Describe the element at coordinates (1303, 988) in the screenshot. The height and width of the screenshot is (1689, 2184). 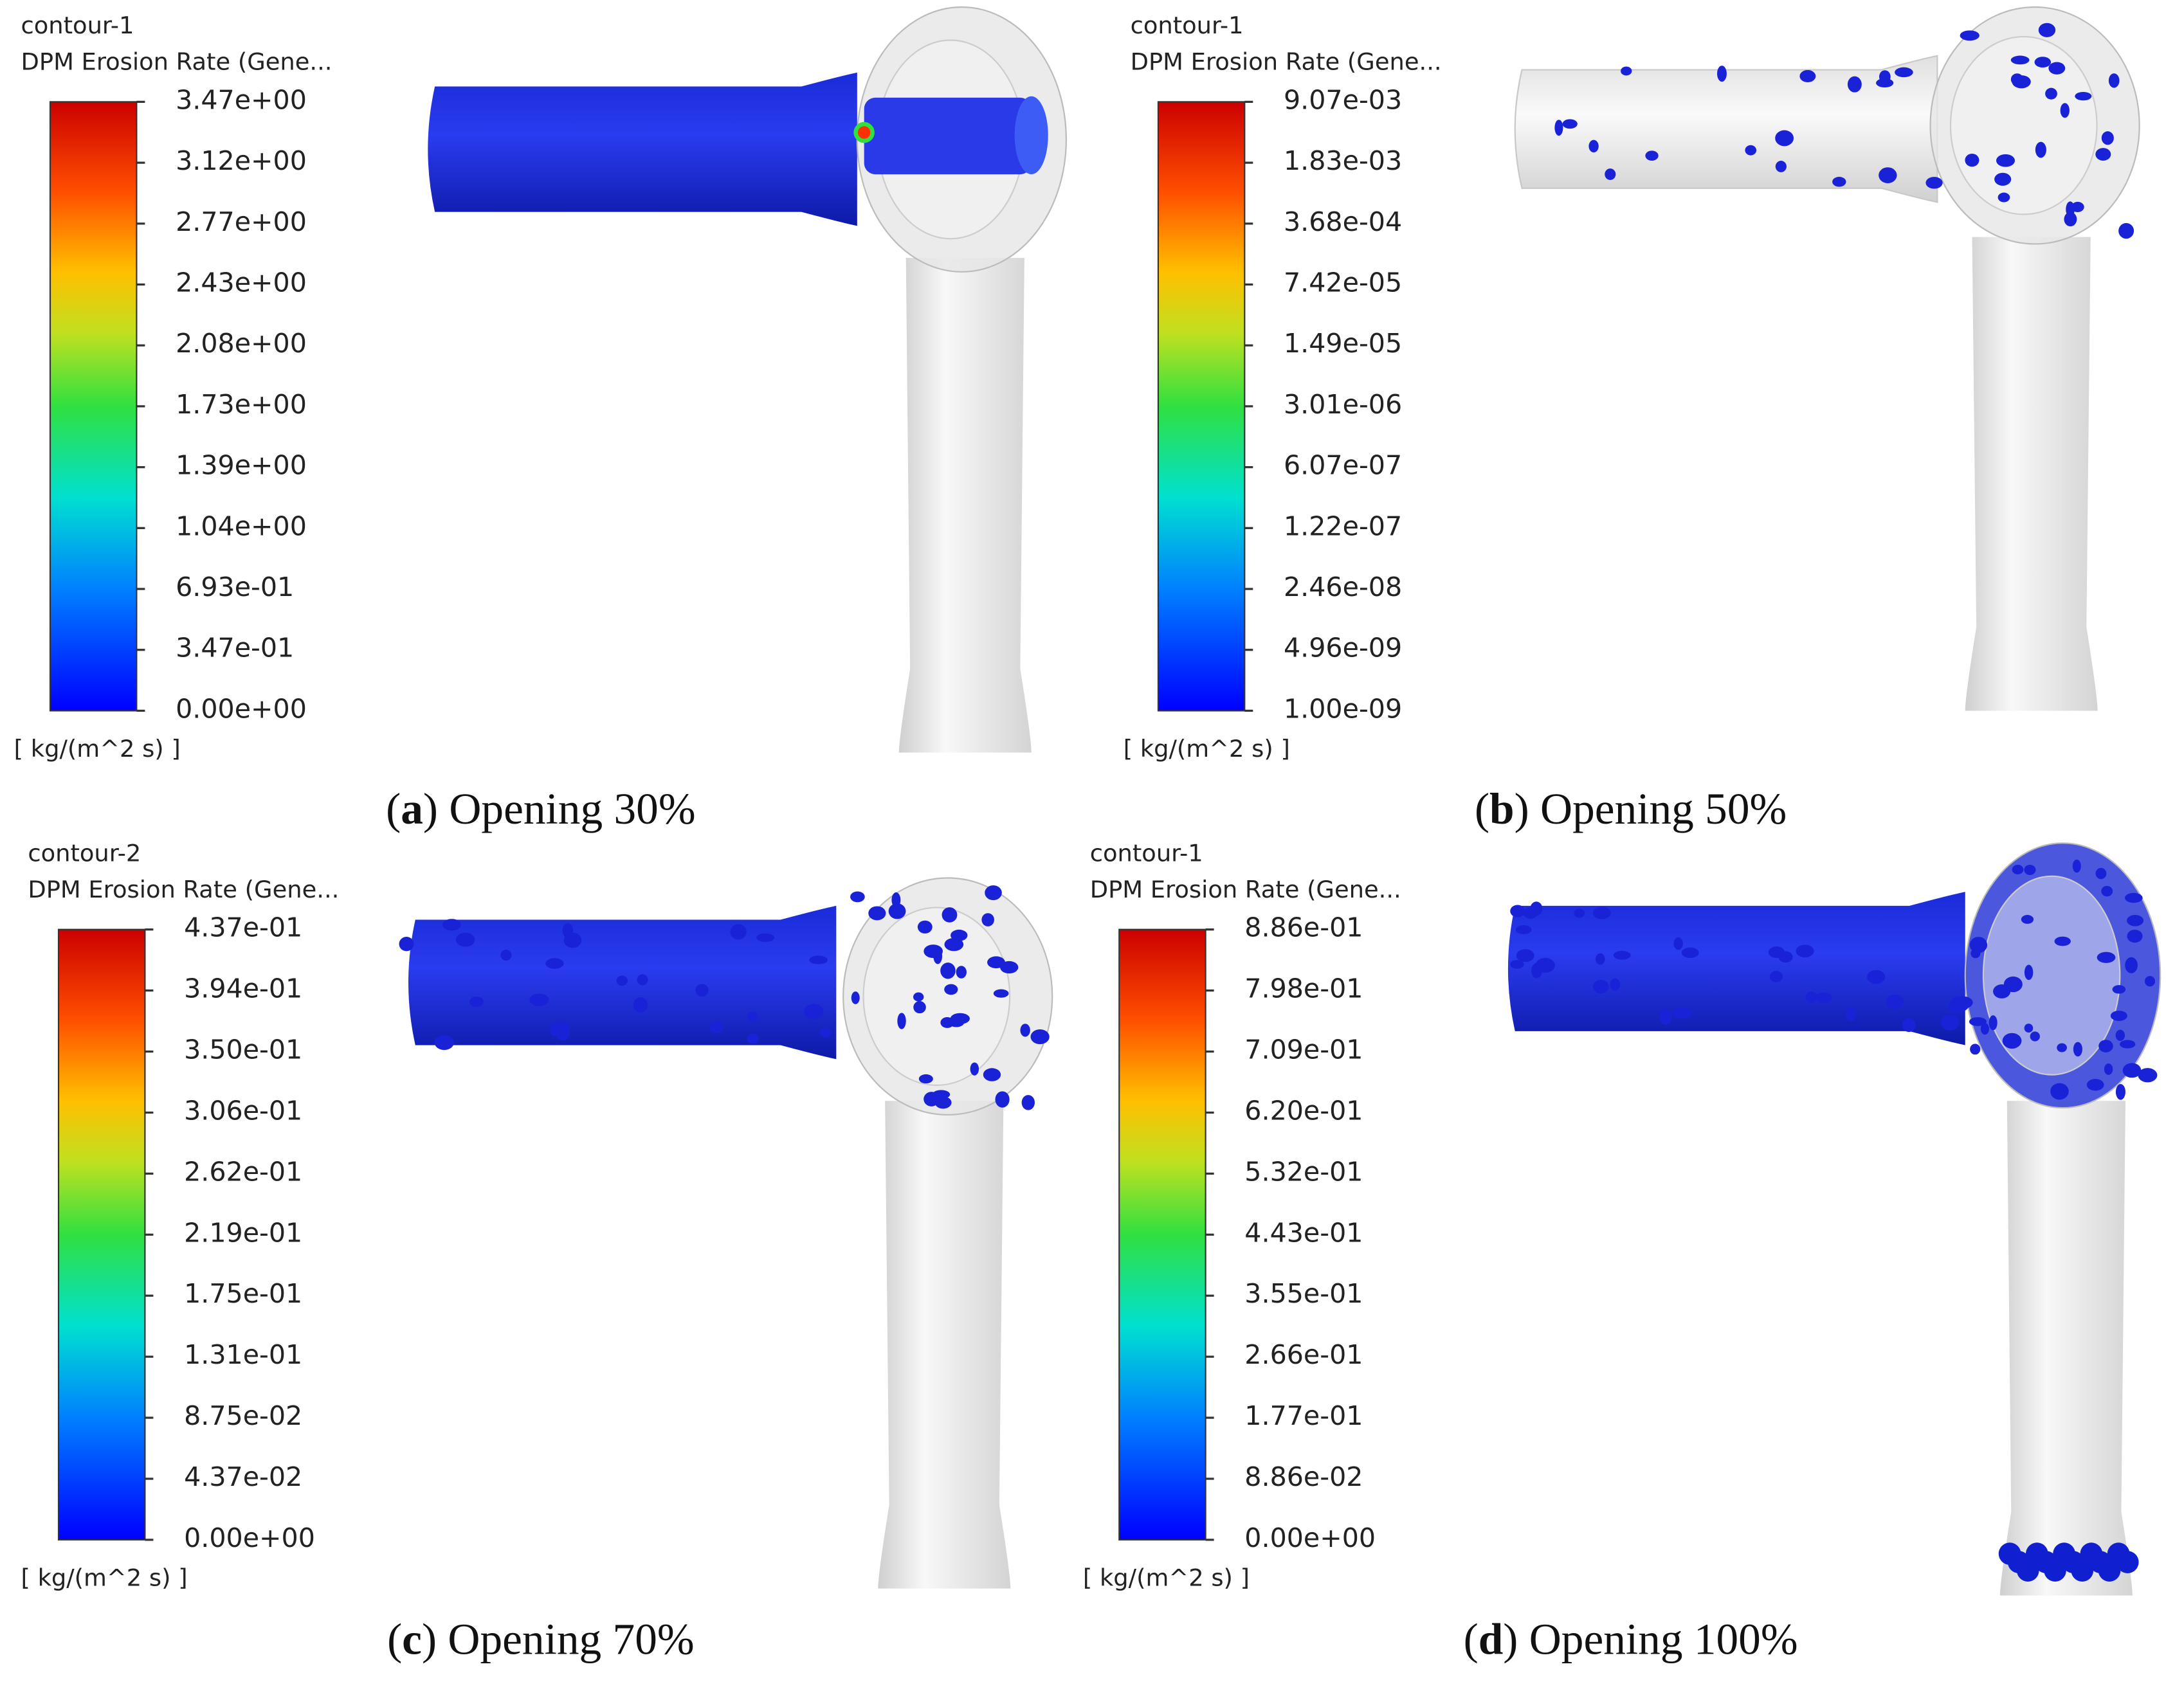
I see `colorbar-label: 7.98e-01` at that location.